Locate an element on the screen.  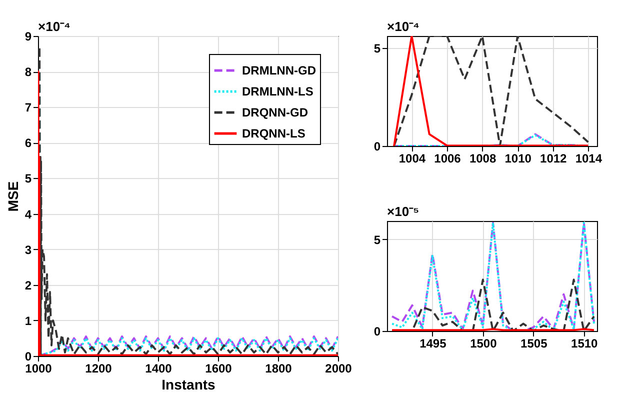
x-axis-title: Instants is located at coordinates (189, 384).